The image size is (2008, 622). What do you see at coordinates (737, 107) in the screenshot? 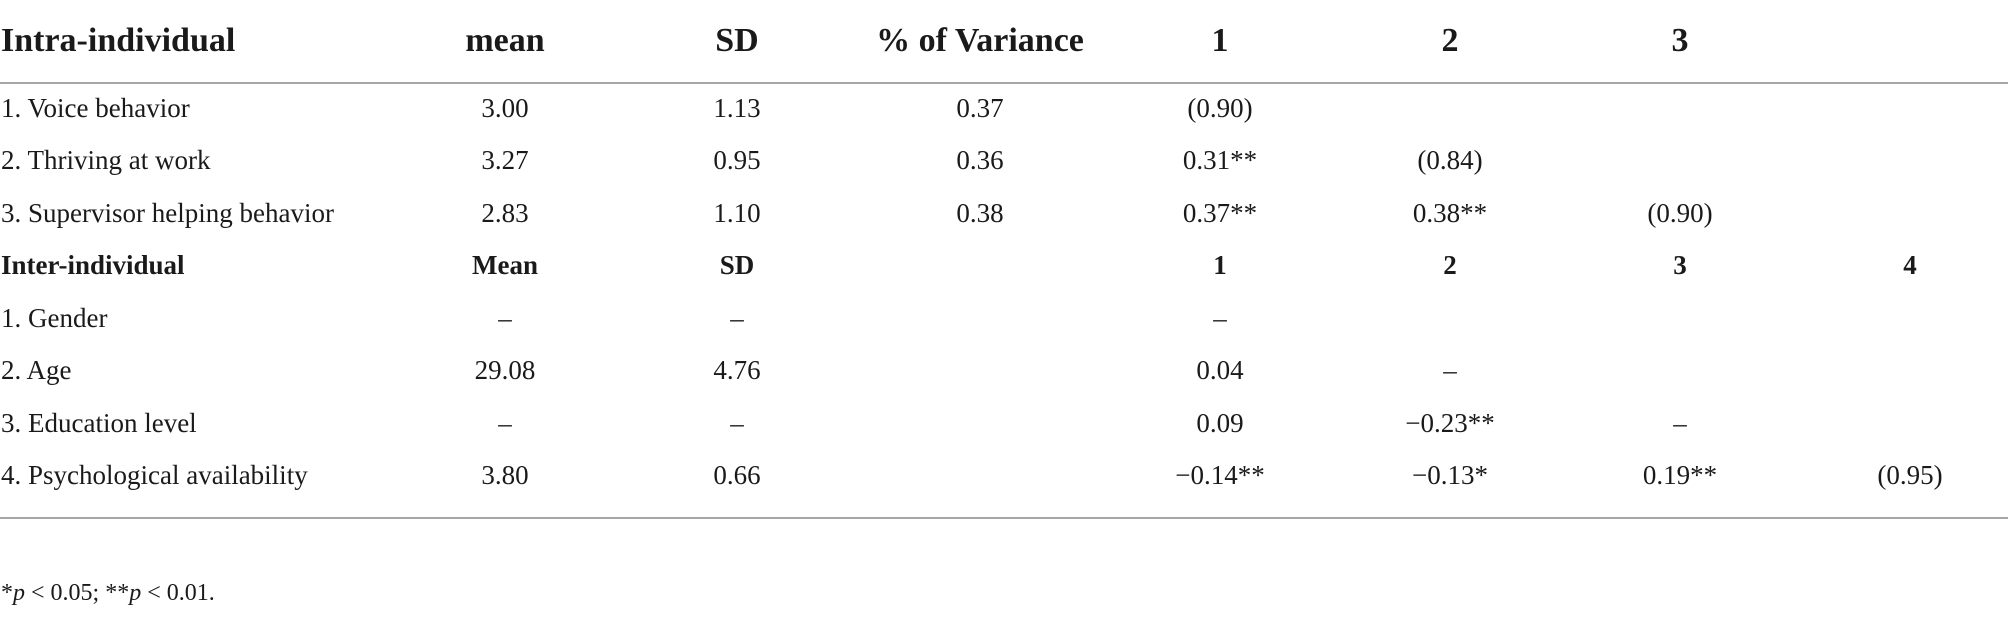
I see `sd-cell: 1.13` at bounding box center [737, 107].